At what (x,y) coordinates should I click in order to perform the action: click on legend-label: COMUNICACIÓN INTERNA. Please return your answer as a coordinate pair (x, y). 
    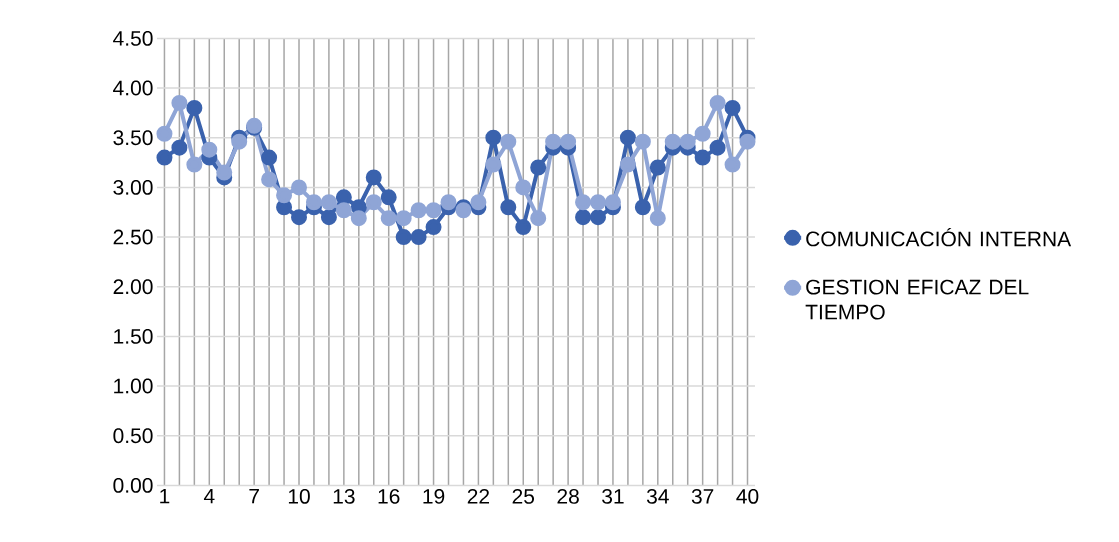
    Looking at the image, I should click on (939, 237).